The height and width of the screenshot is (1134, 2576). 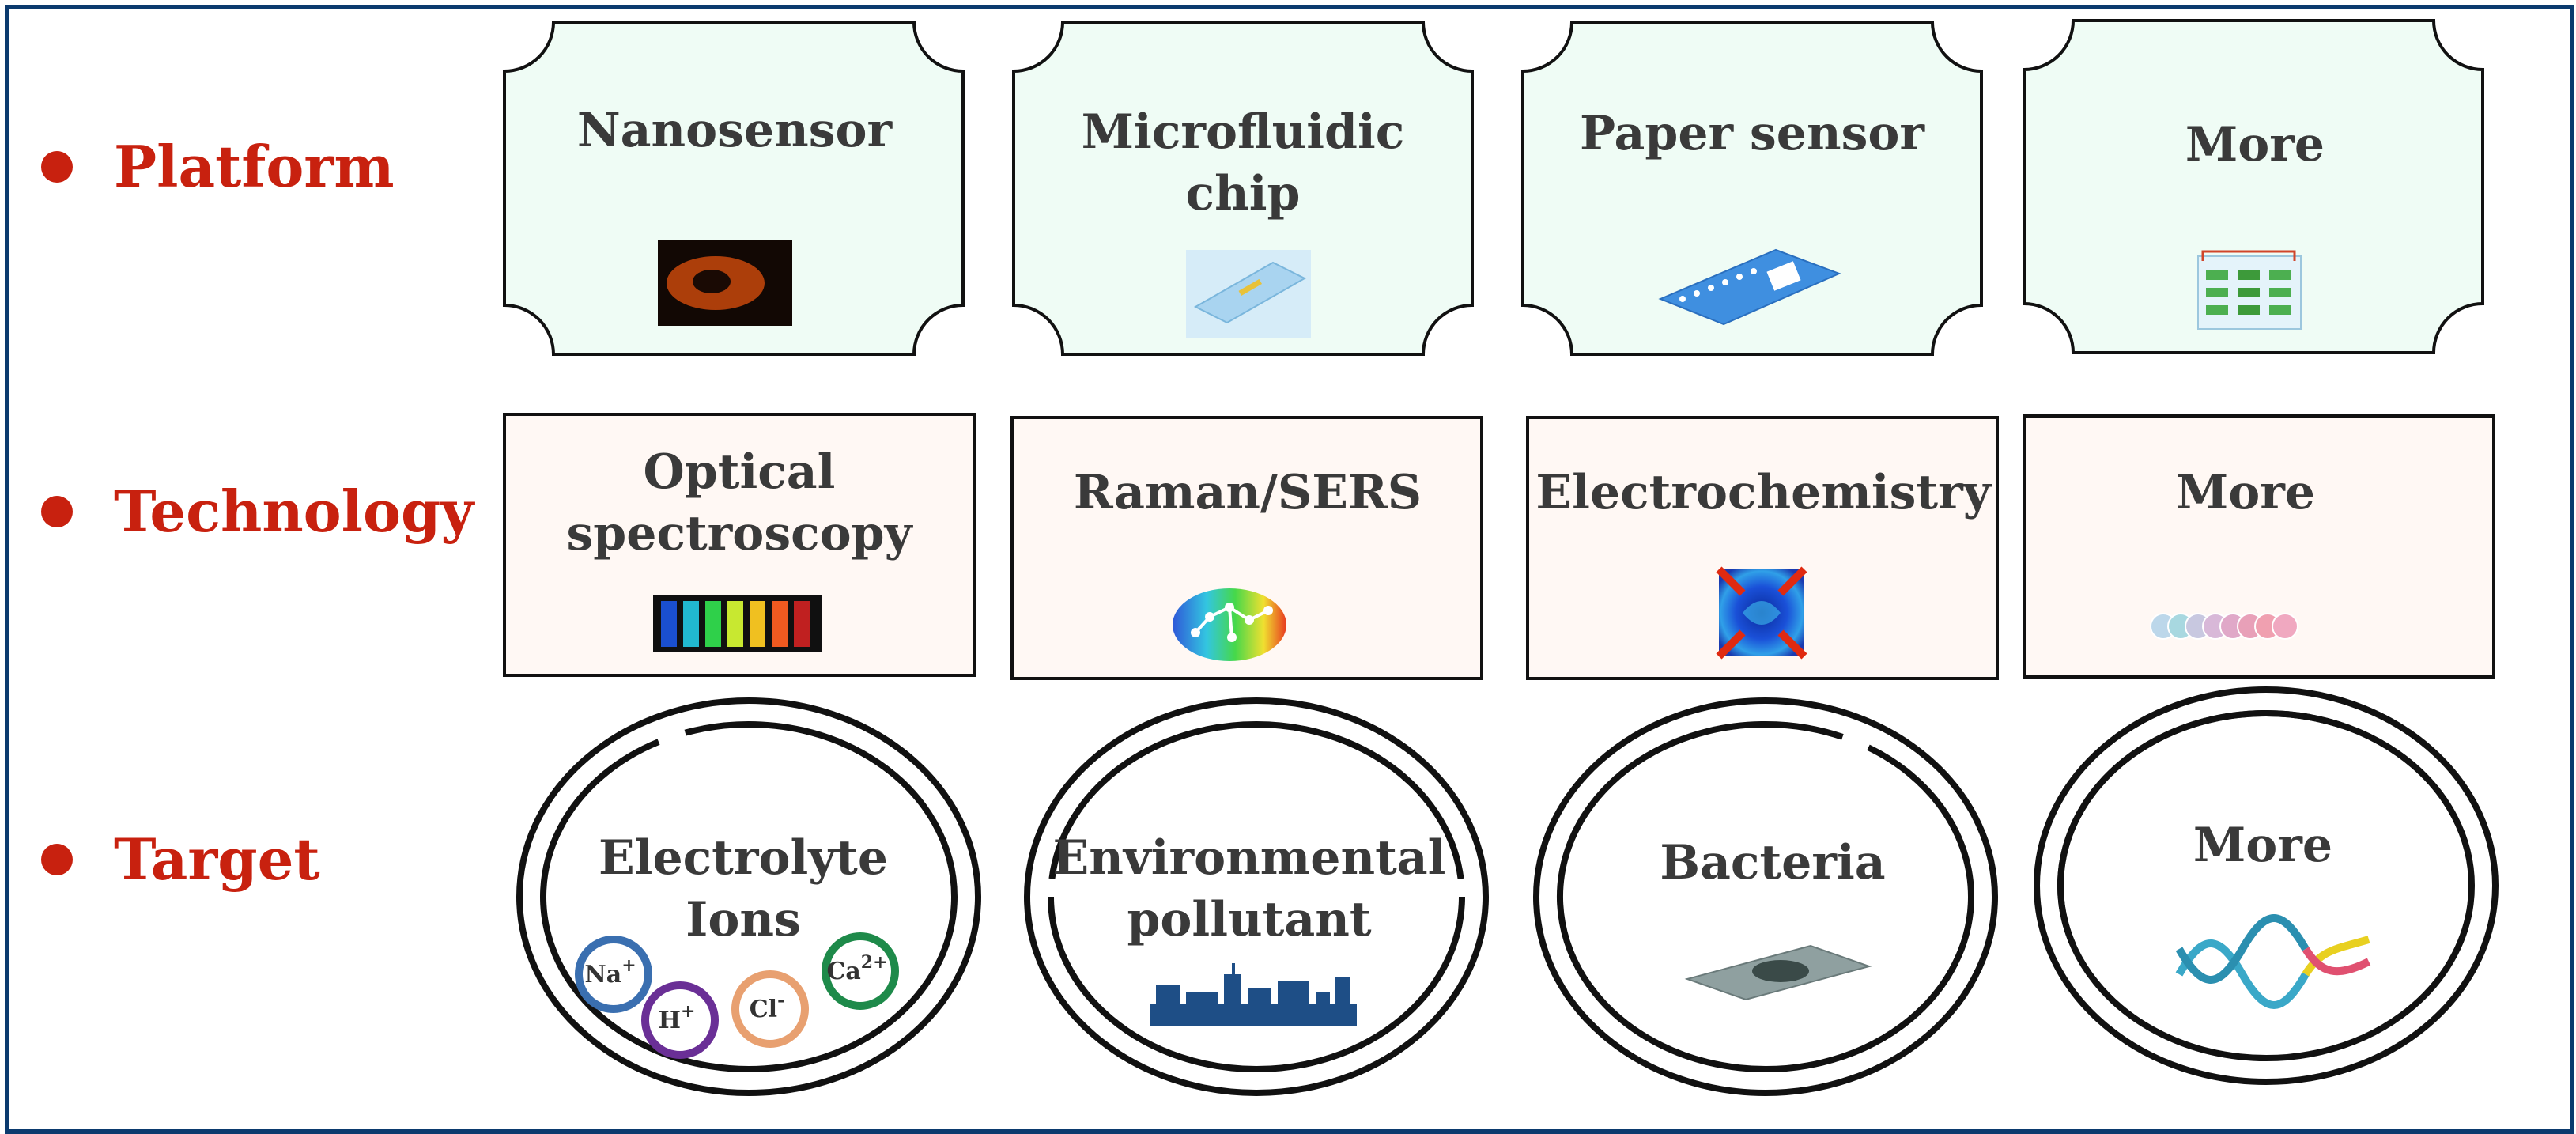 What do you see at coordinates (1243, 163) in the screenshot?
I see `platform-card-title-microfluidic: Microfluidic chip` at bounding box center [1243, 163].